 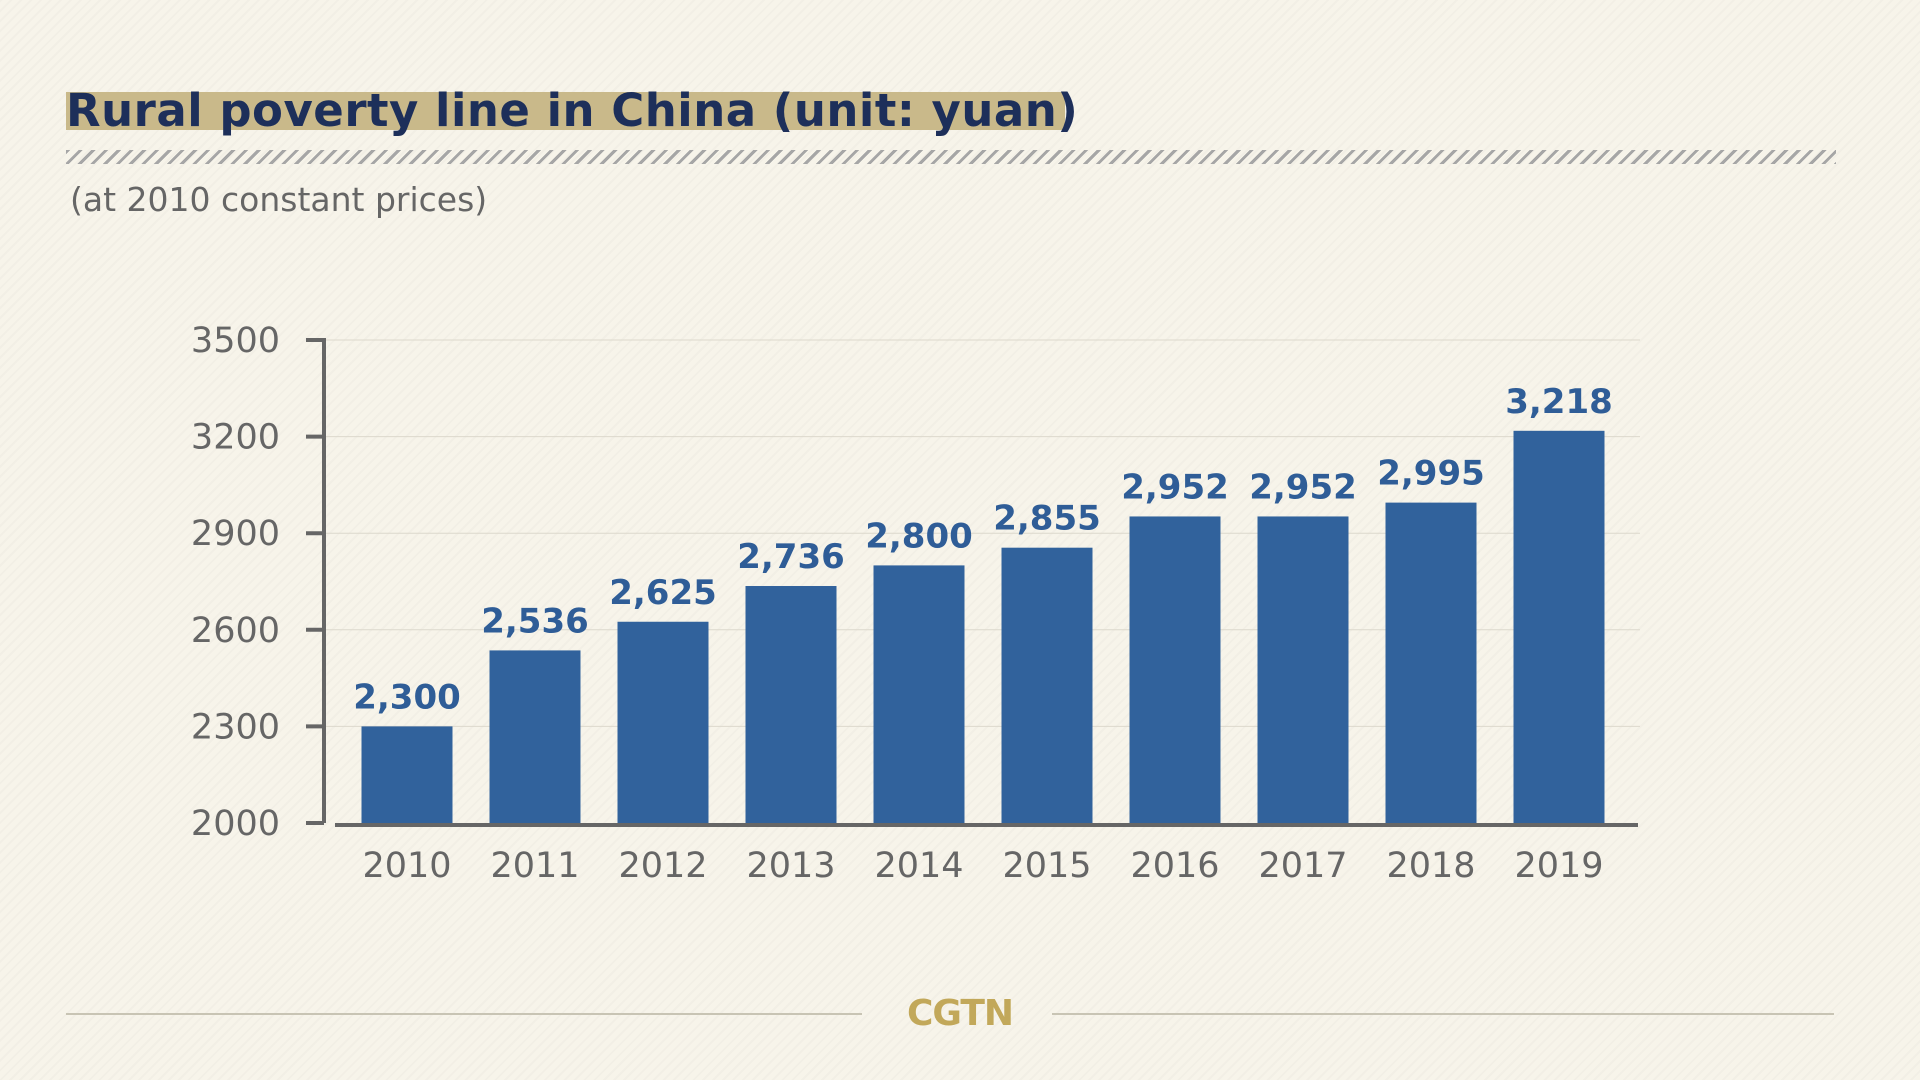 What do you see at coordinates (235, 534) in the screenshot?
I see `y-tick-label: 2900` at bounding box center [235, 534].